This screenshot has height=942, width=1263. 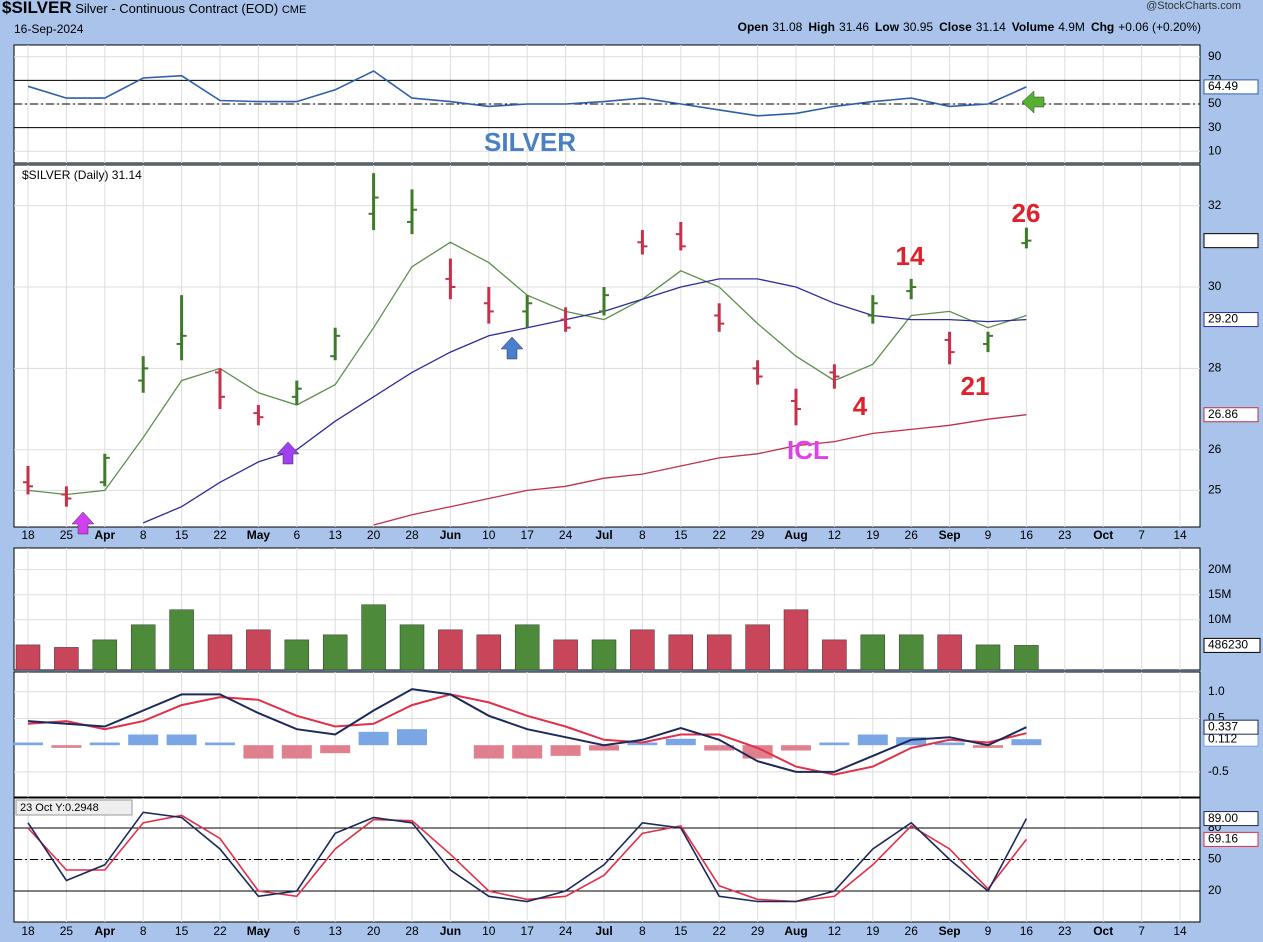 I want to click on quote-value: 31.46, so click(x=854, y=27).